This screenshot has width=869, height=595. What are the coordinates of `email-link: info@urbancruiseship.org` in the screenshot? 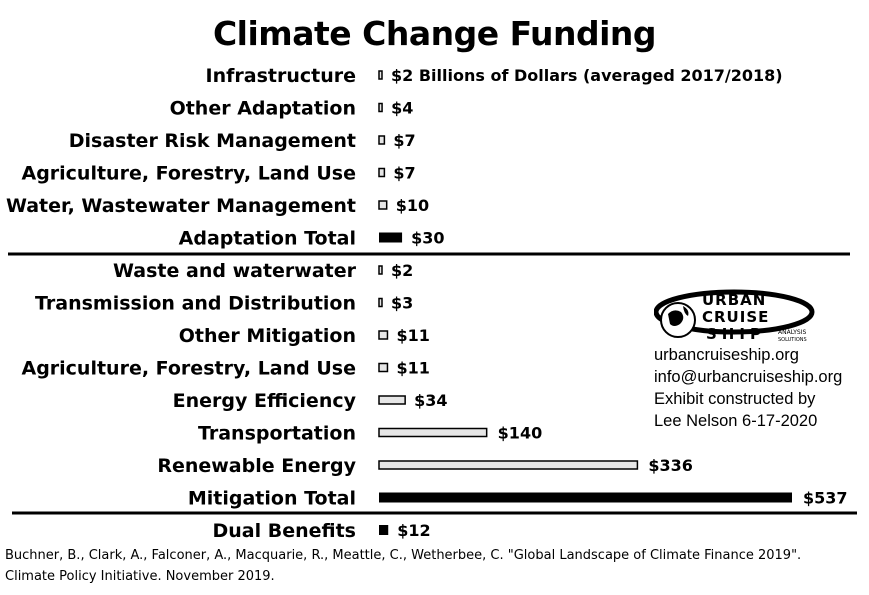 It's located at (748, 377).